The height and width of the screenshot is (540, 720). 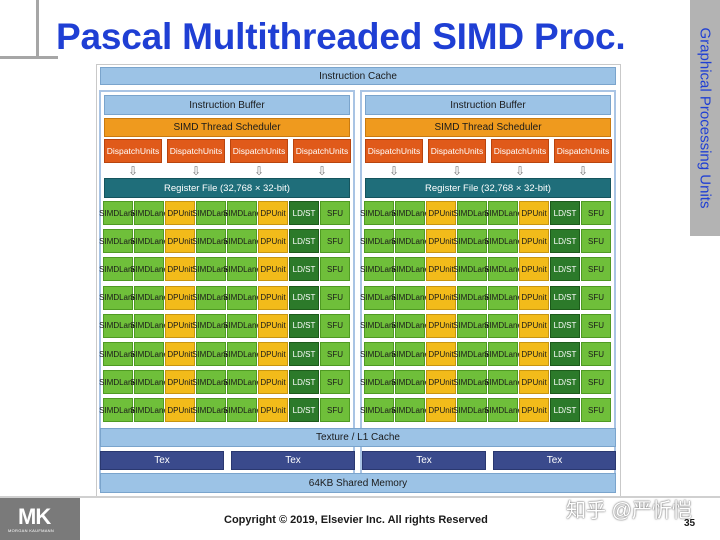 I want to click on dispatch-unit-label-line1: Dispatch, so click(x=186, y=150).